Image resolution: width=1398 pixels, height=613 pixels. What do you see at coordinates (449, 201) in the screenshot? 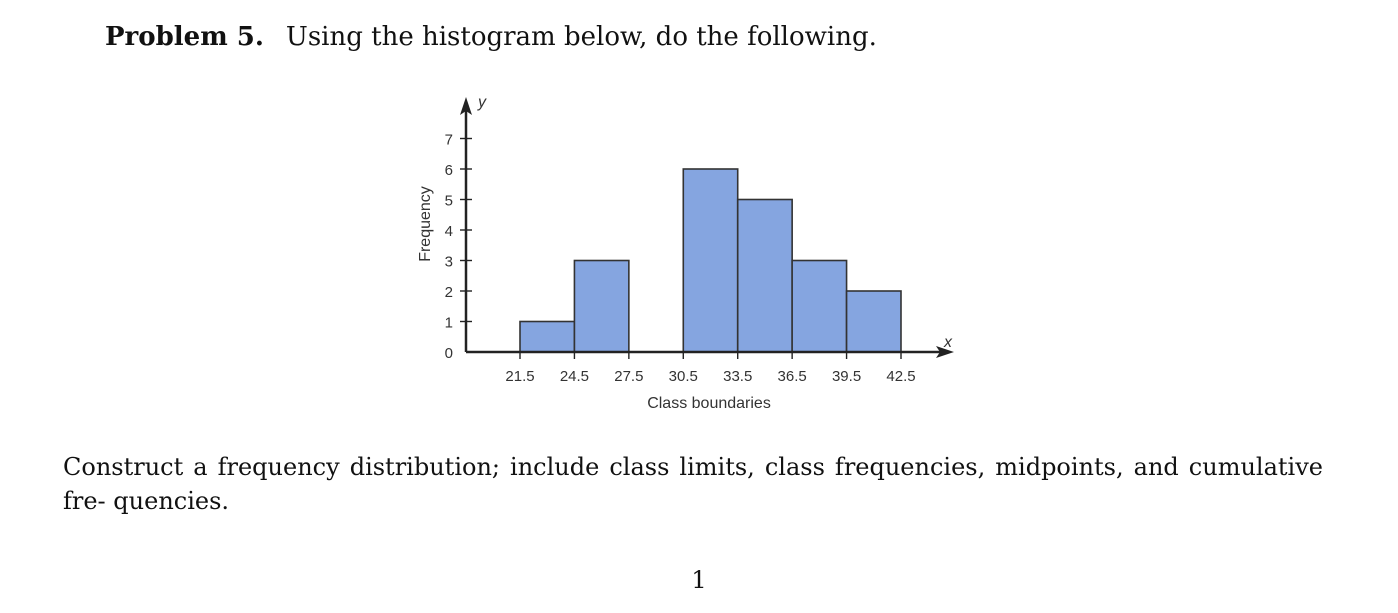
I see `y-tick-label-6: 5` at bounding box center [449, 201].